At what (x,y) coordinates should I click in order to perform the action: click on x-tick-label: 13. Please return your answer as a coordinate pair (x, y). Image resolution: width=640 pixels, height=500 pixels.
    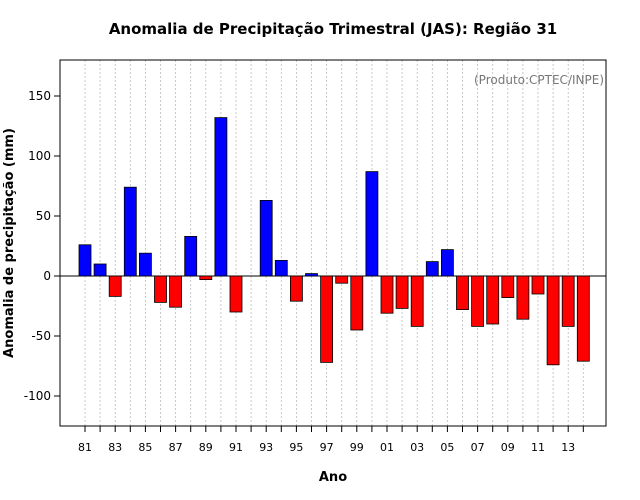
    Looking at the image, I should click on (568, 447).